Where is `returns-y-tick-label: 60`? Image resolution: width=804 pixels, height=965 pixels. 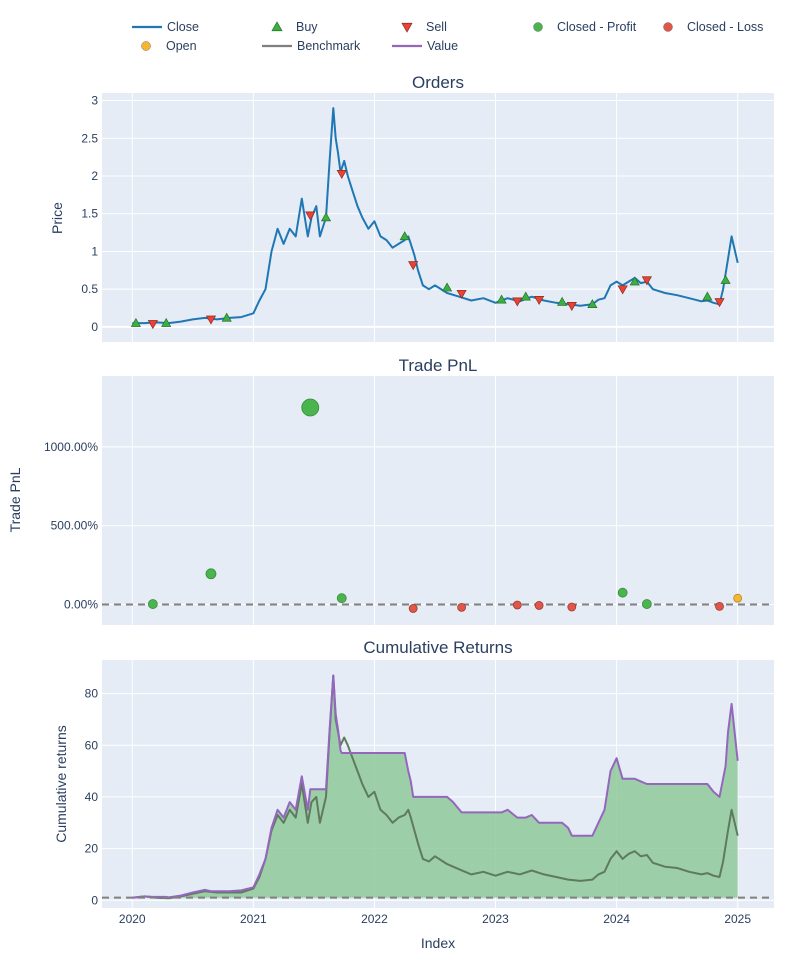 returns-y-tick-label: 60 is located at coordinates (92, 745).